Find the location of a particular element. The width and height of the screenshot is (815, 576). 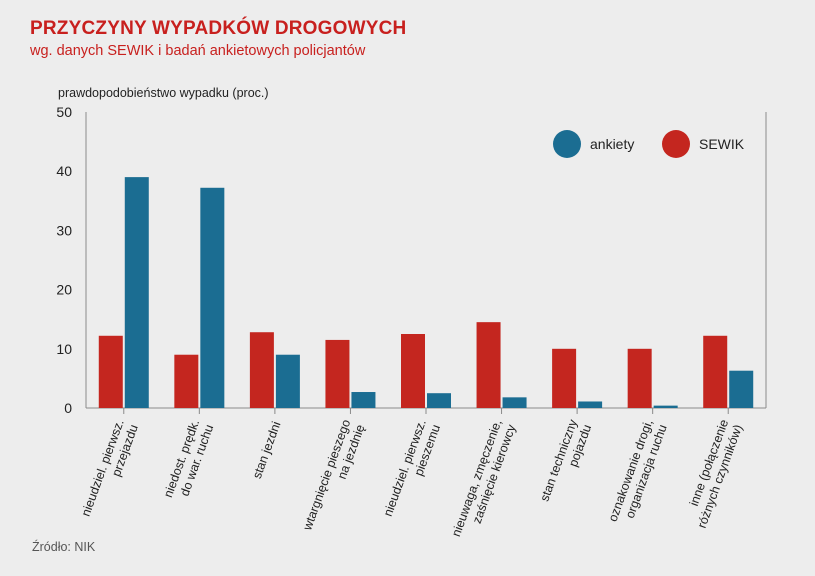

chart-title: PRZYCZYNY WYPADKÓW DROGOWYCH is located at coordinates (218, 28).